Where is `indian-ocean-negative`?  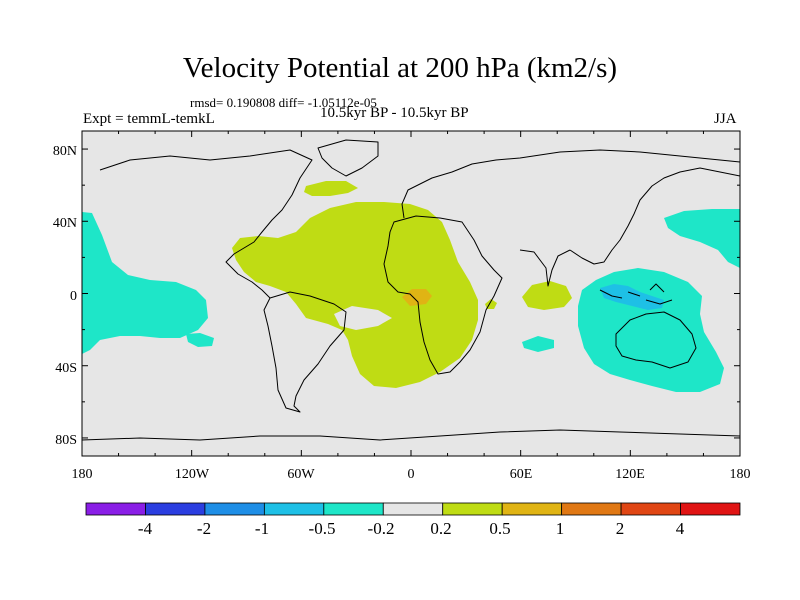
indian-ocean-negative is located at coordinates (538, 344).